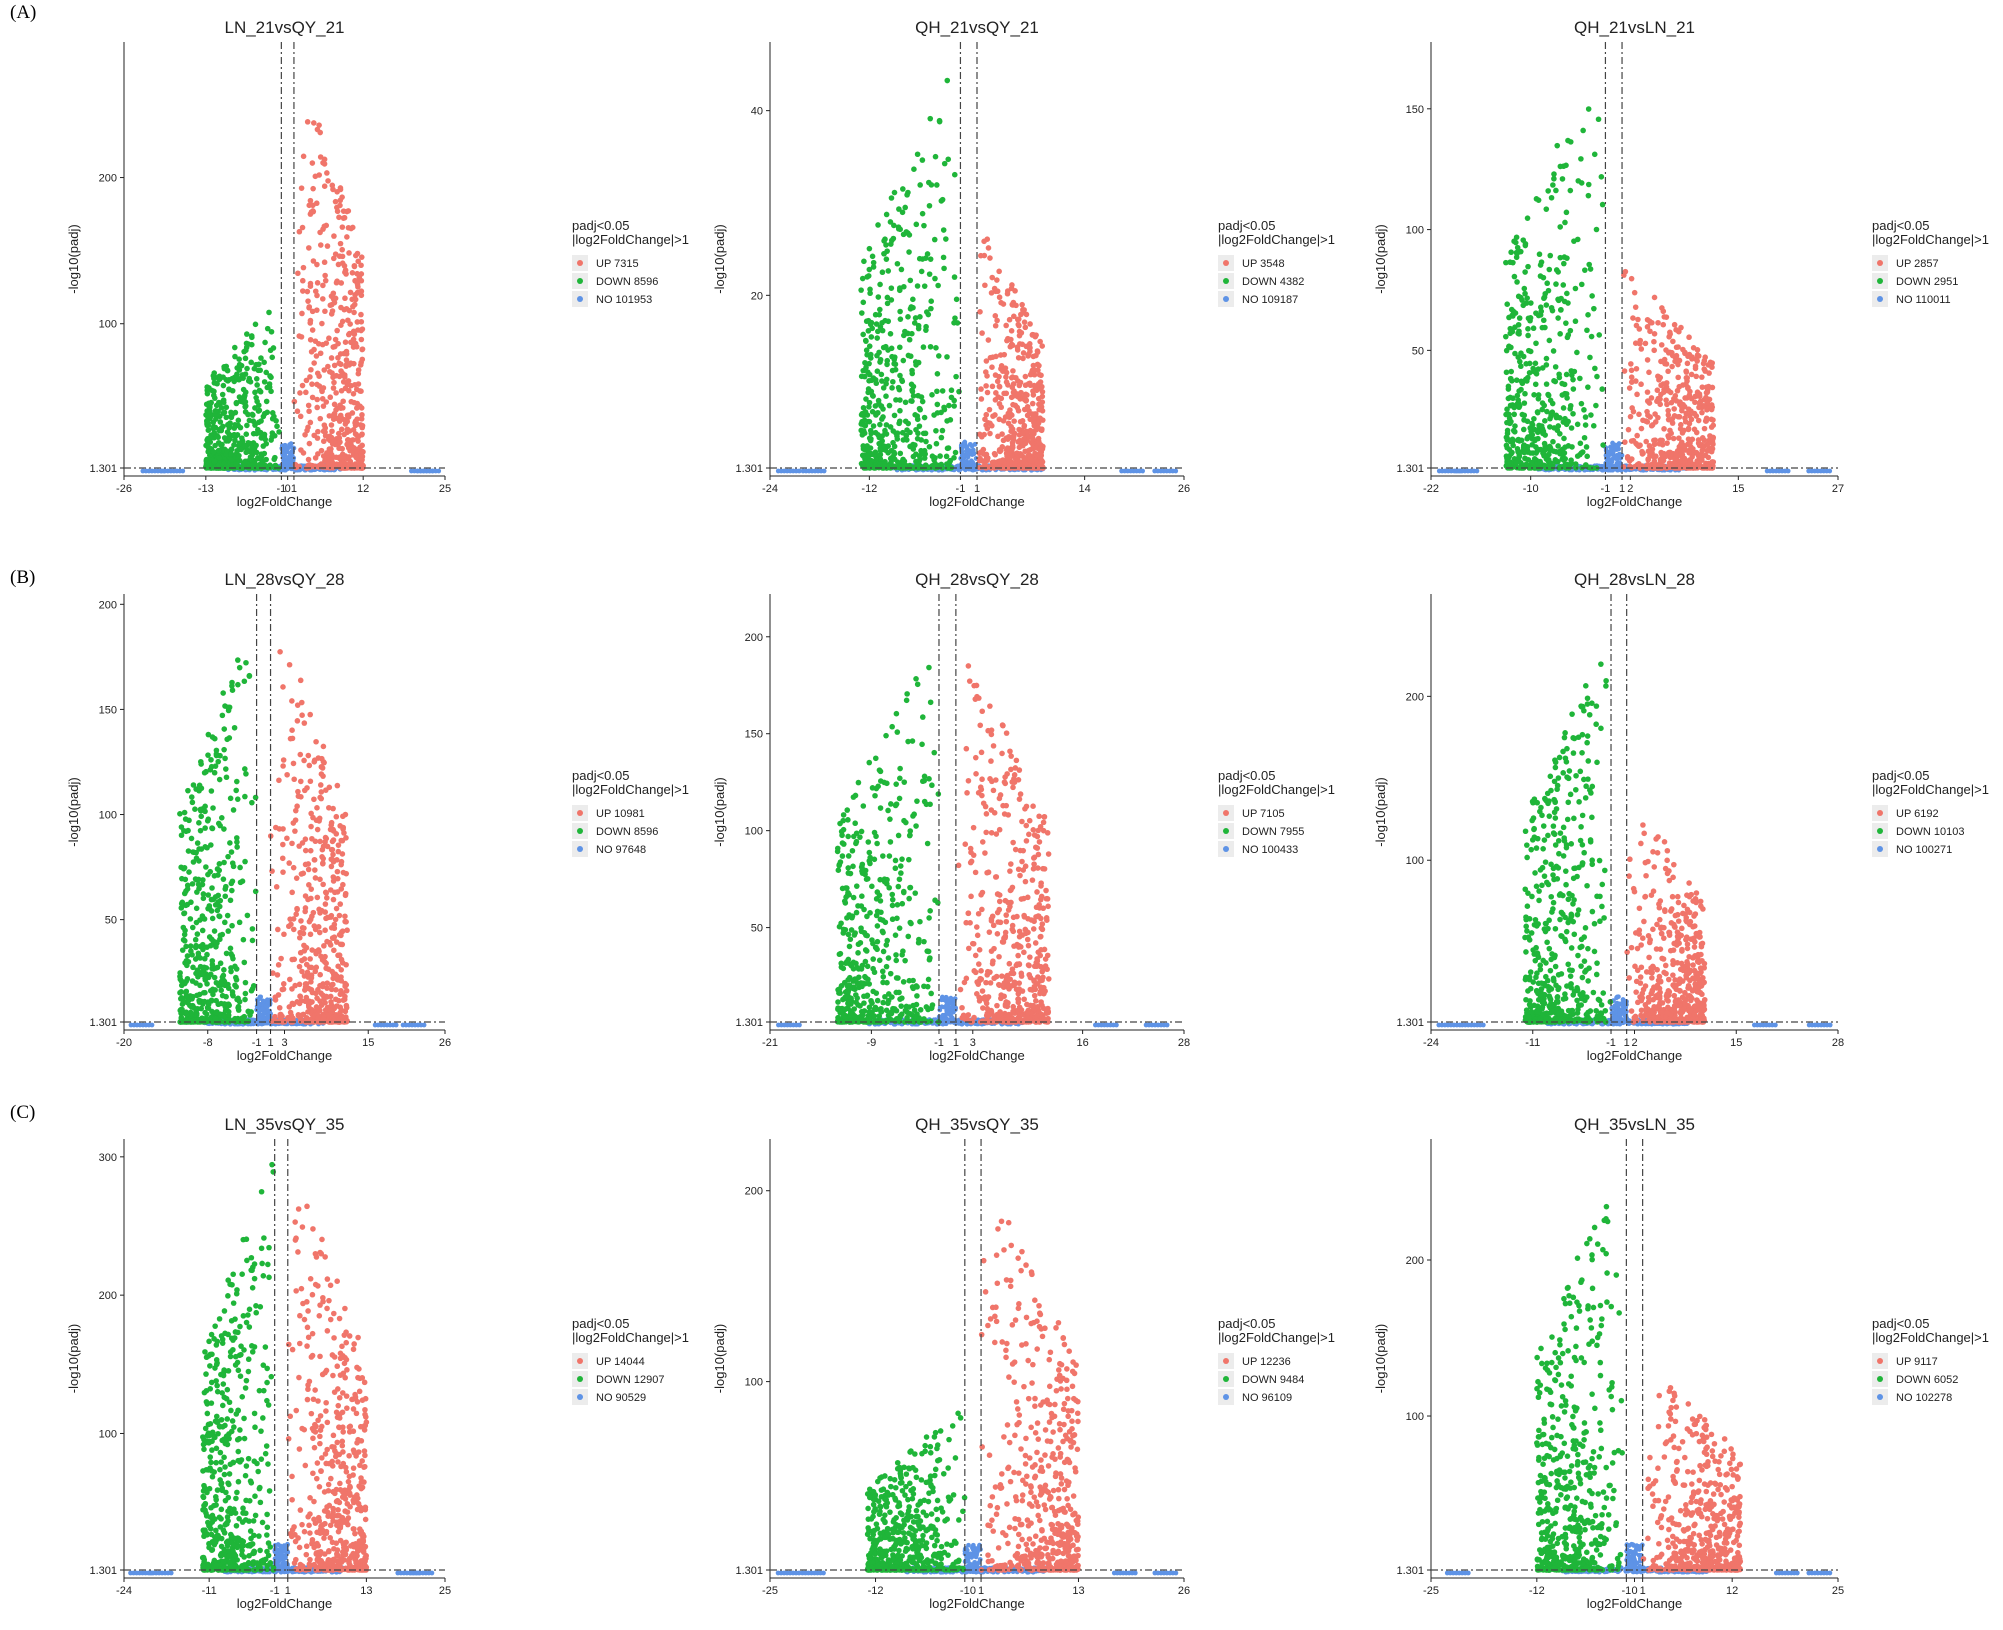 Image resolution: width=2003 pixels, height=1630 pixels. I want to click on scatter-points, so click(277, 838).